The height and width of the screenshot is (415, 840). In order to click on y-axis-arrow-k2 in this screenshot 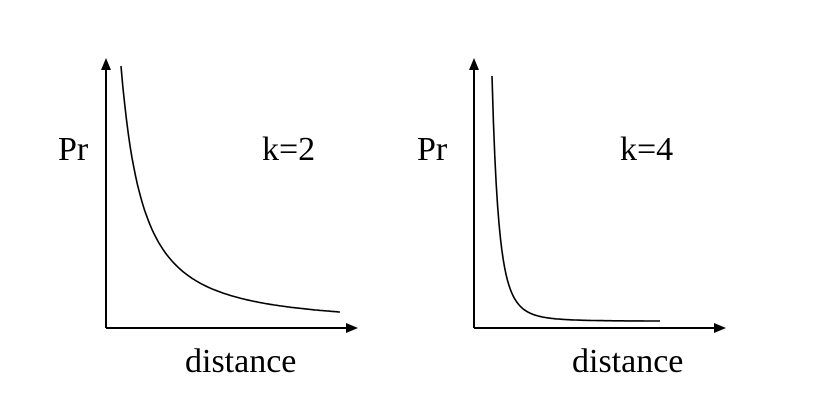, I will do `click(106, 64)`.